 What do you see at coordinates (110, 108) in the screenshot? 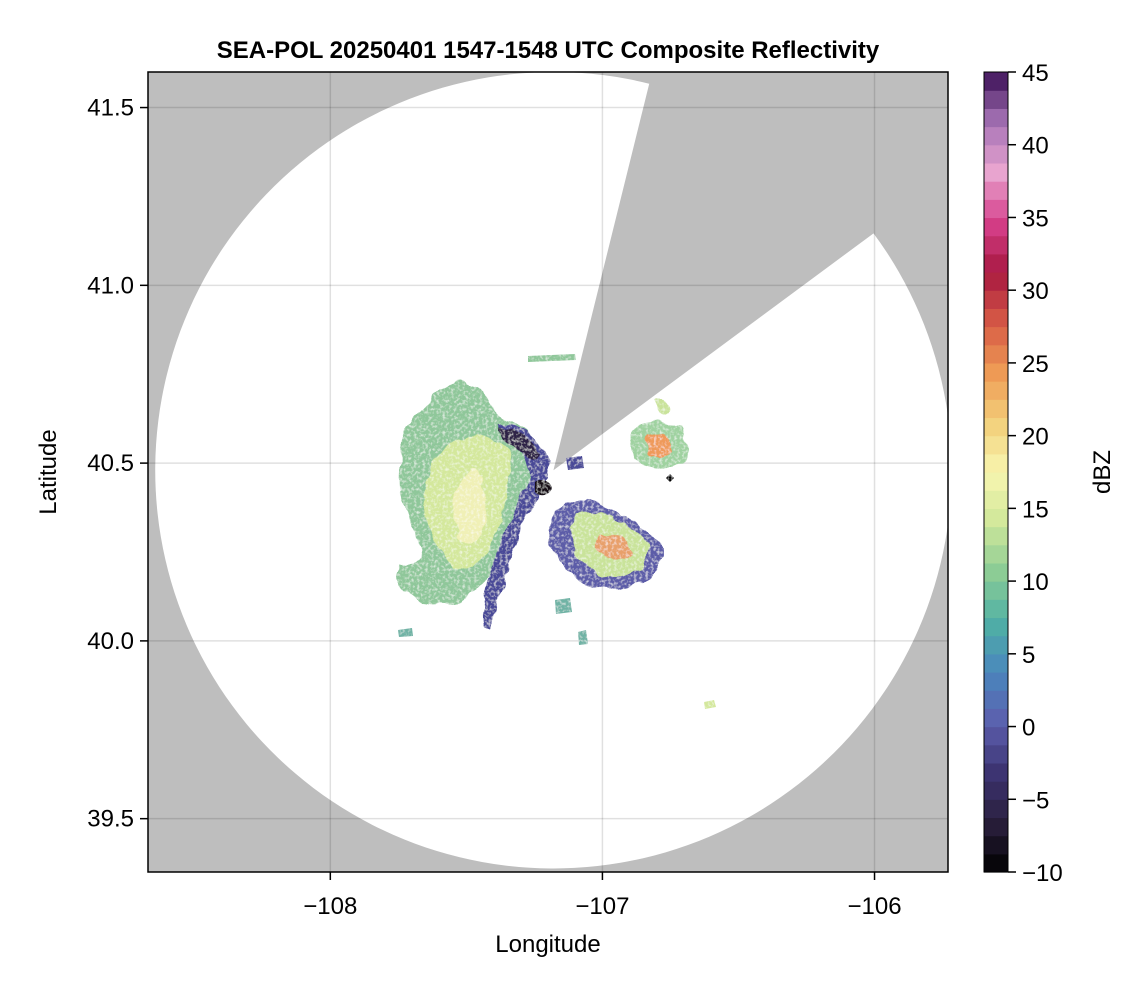
I see `y-tick-label: 41.5` at bounding box center [110, 108].